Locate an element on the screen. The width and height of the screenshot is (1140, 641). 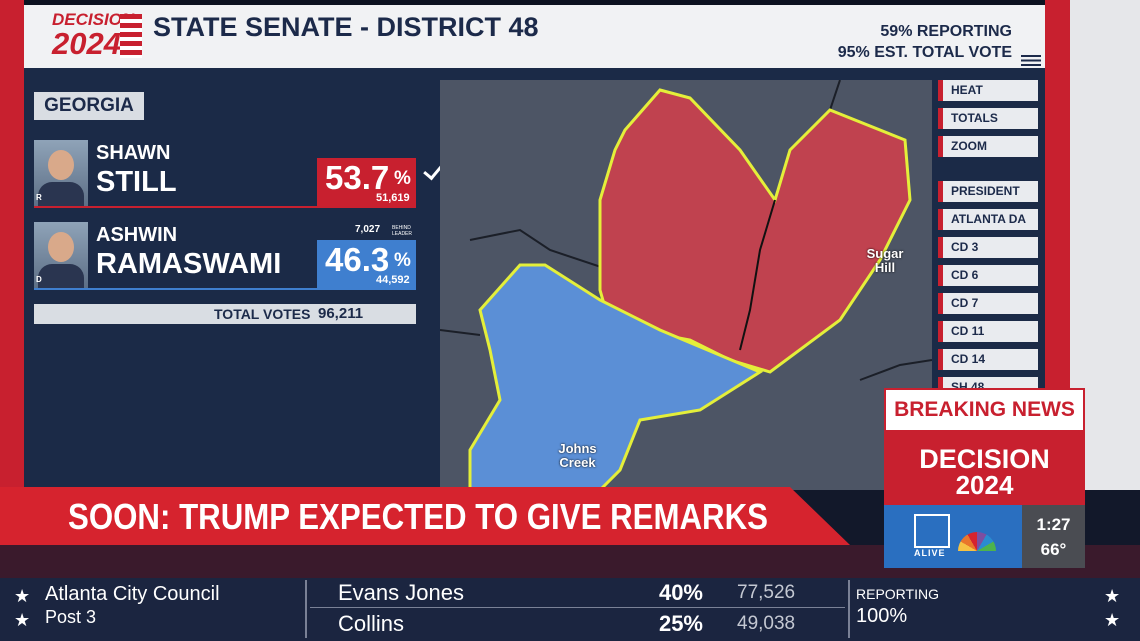
last-name: STILL is located at coordinates (136, 182).